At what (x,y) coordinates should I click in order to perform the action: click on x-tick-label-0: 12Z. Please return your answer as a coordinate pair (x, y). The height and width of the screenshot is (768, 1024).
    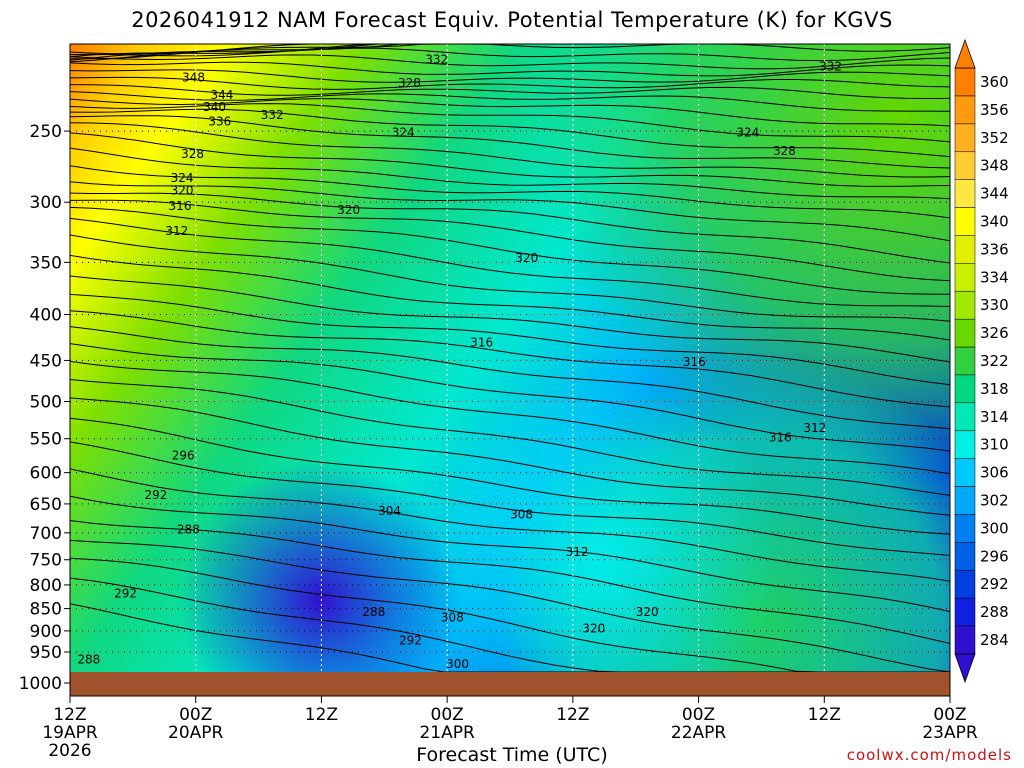
    Looking at the image, I should click on (69, 715).